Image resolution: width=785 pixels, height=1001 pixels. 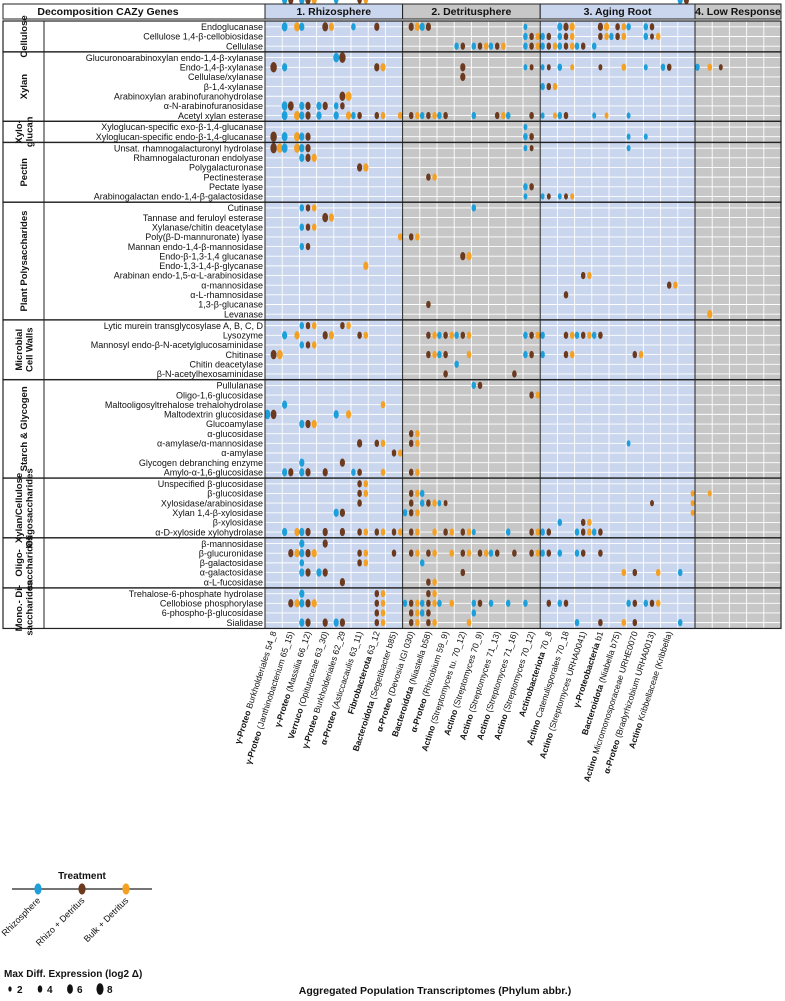 I want to click on gene-label: Cellobiose phosphorylase, so click(x=211, y=604).